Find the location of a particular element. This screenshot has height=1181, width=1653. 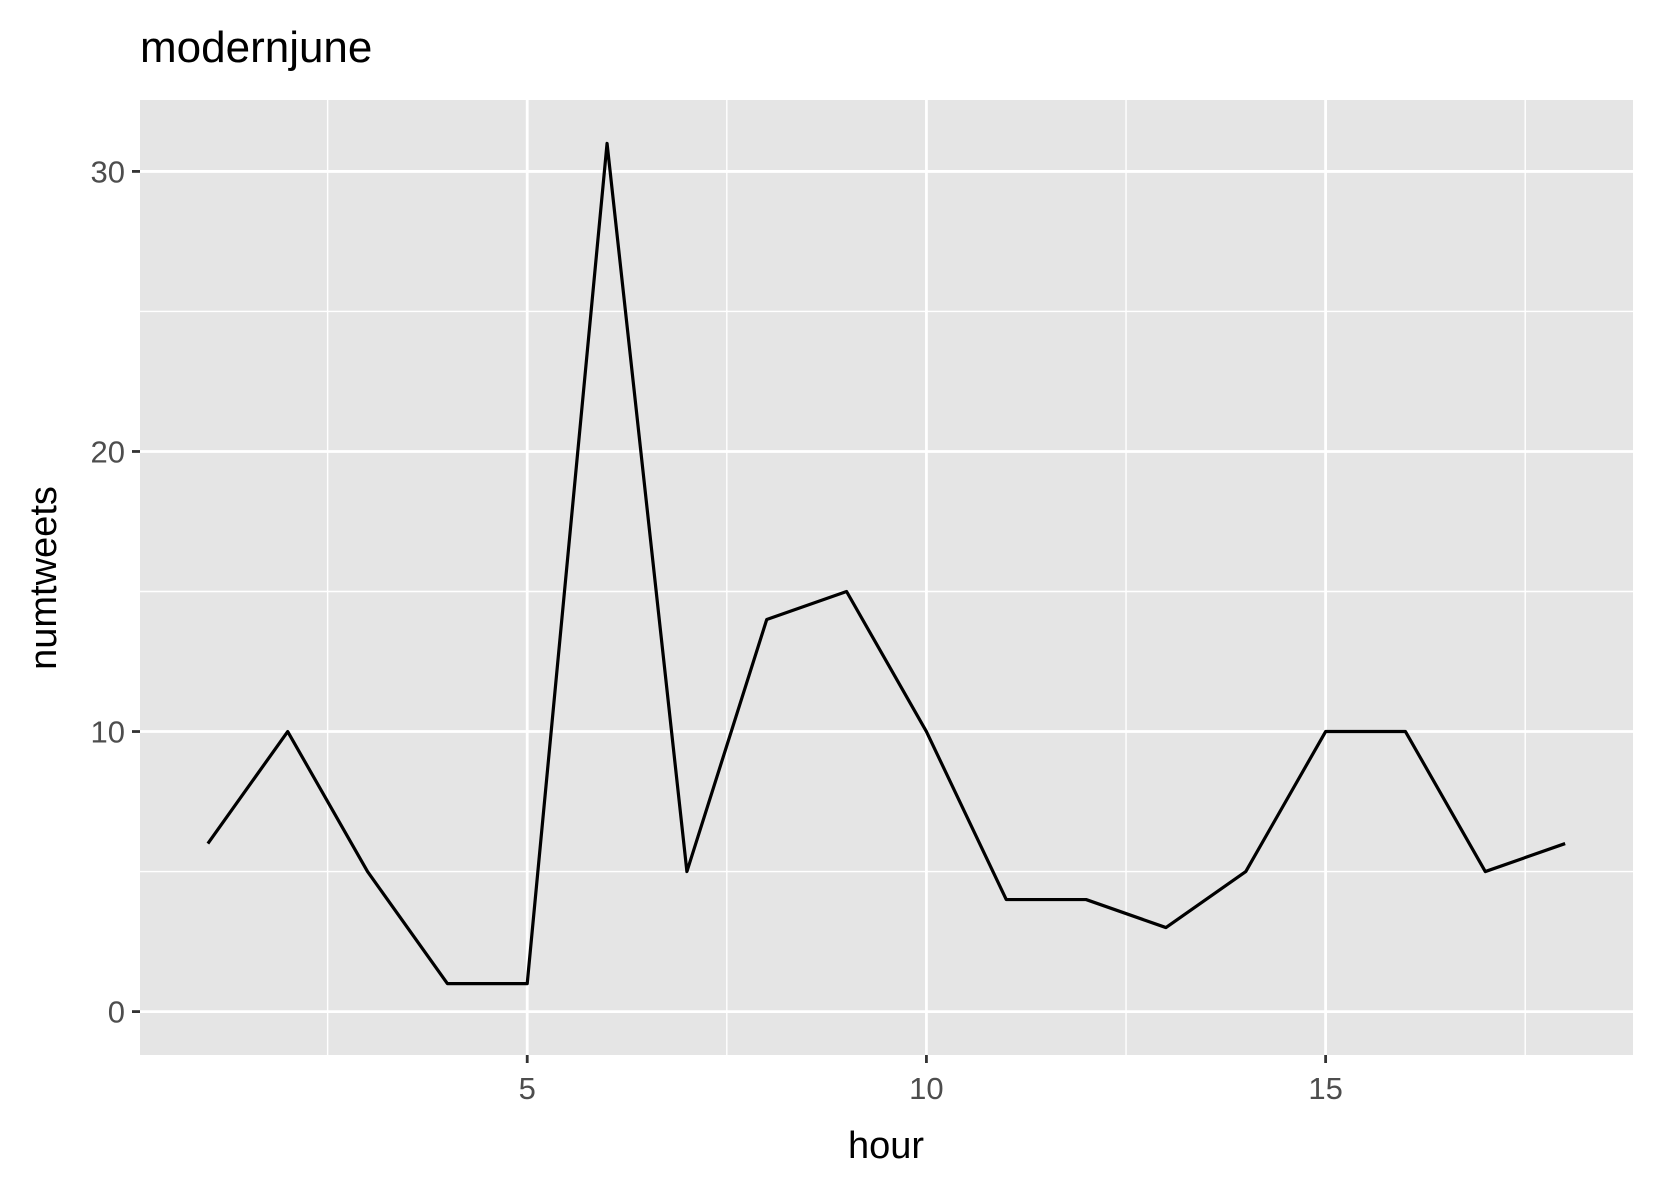

y-axis: 0 10 20 30 is located at coordinates (115, 592).